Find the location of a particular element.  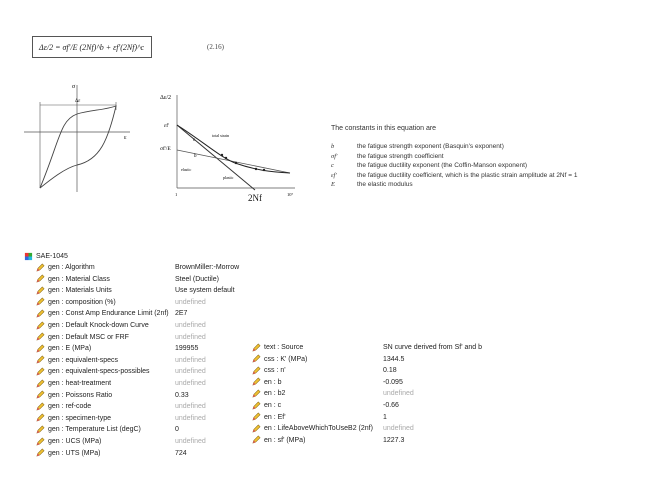

property-value: SN curve derived from Sf' and b is located at coordinates (432, 347).